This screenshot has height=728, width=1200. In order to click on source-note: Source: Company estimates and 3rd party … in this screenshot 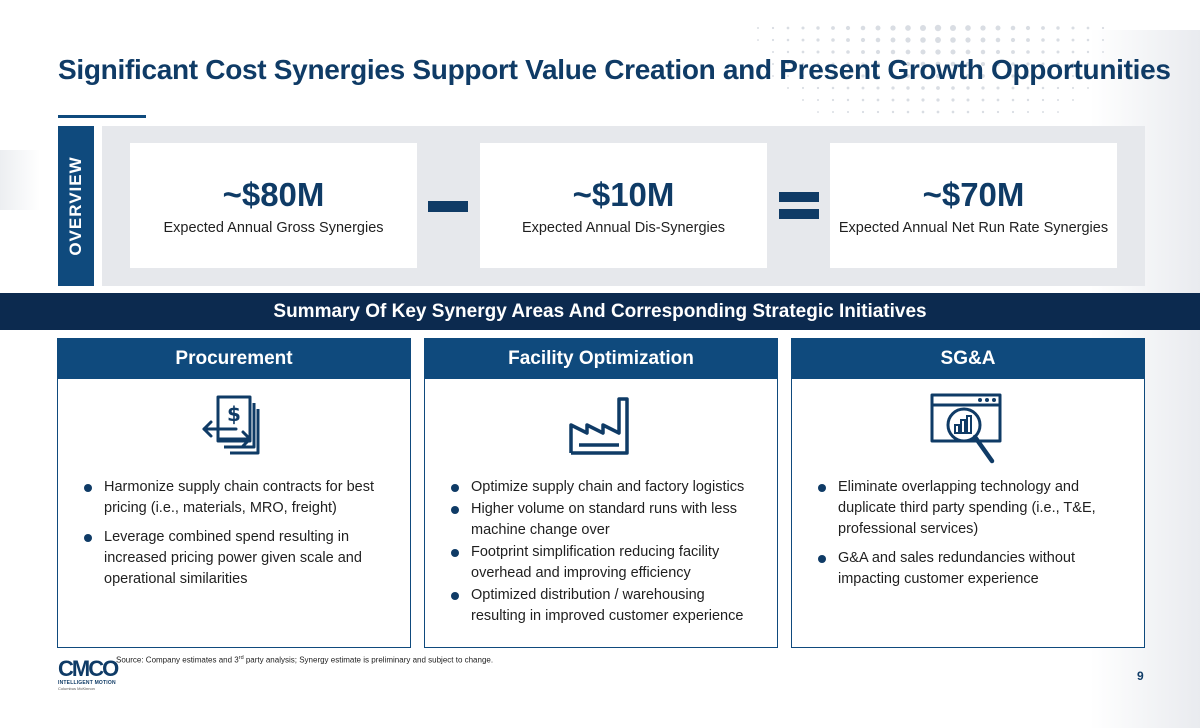, I will do `click(304, 660)`.